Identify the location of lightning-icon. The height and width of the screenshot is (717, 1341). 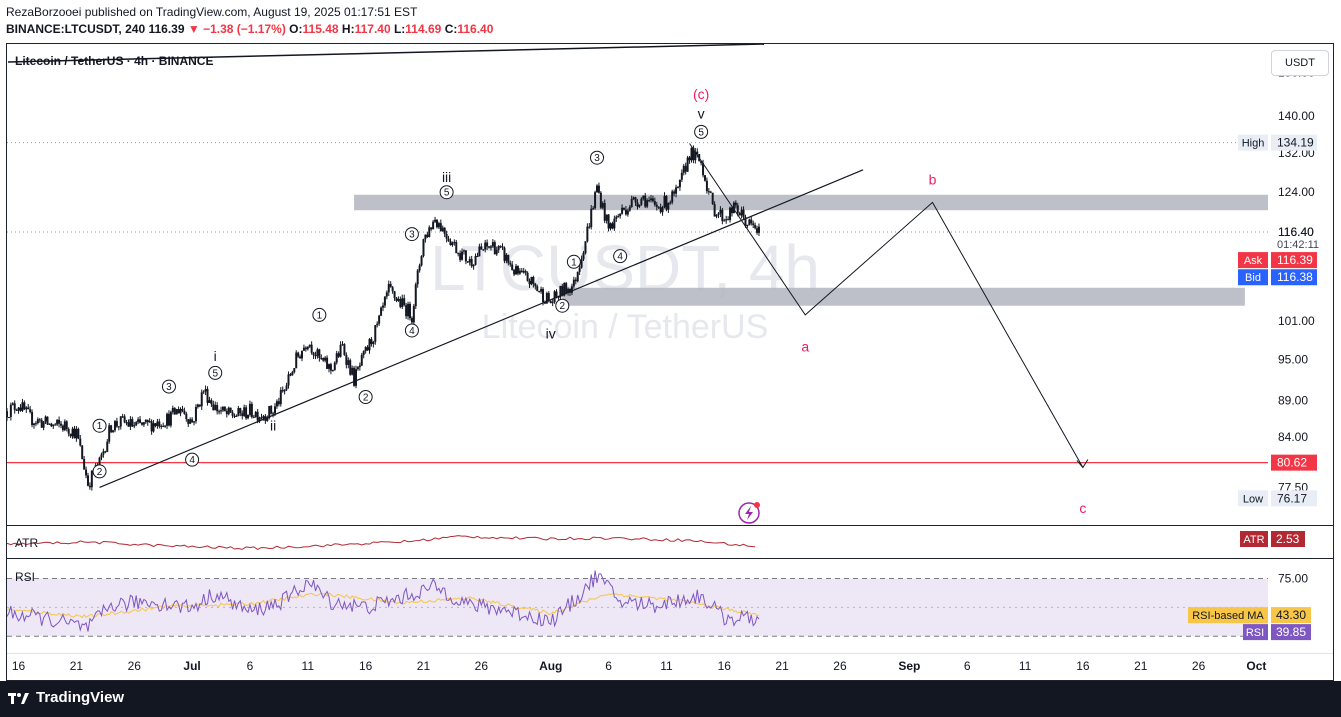
(749, 513).